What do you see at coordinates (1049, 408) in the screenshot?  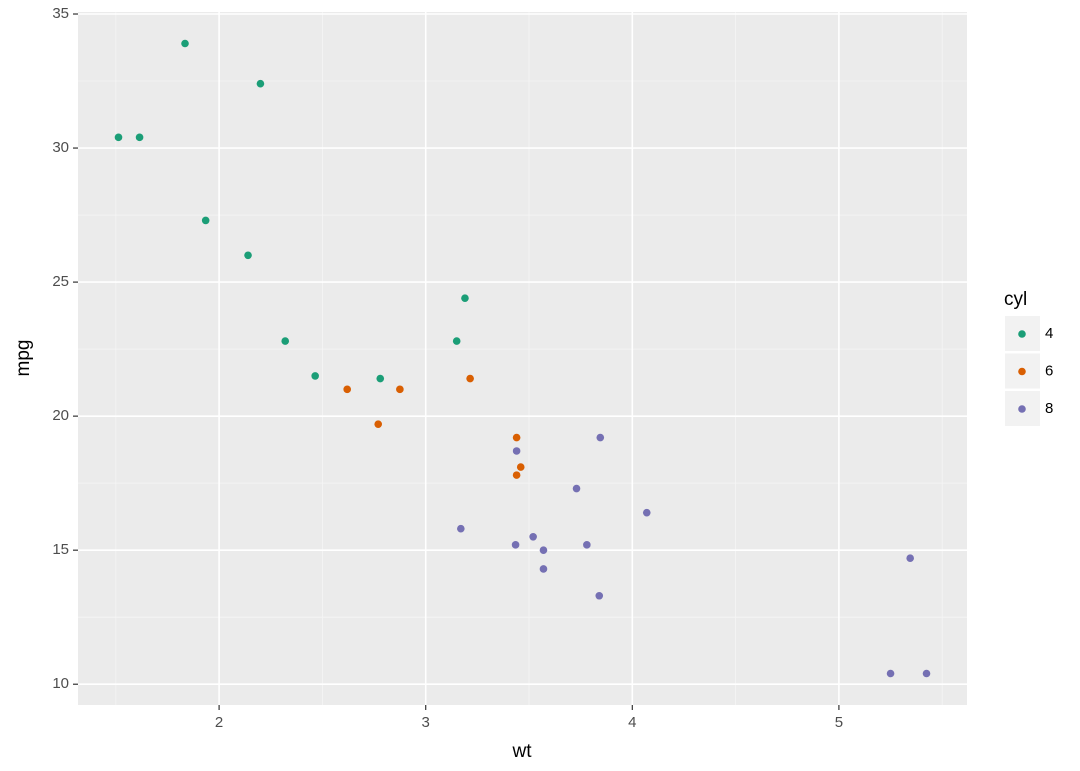 I see `legend-label: 8` at bounding box center [1049, 408].